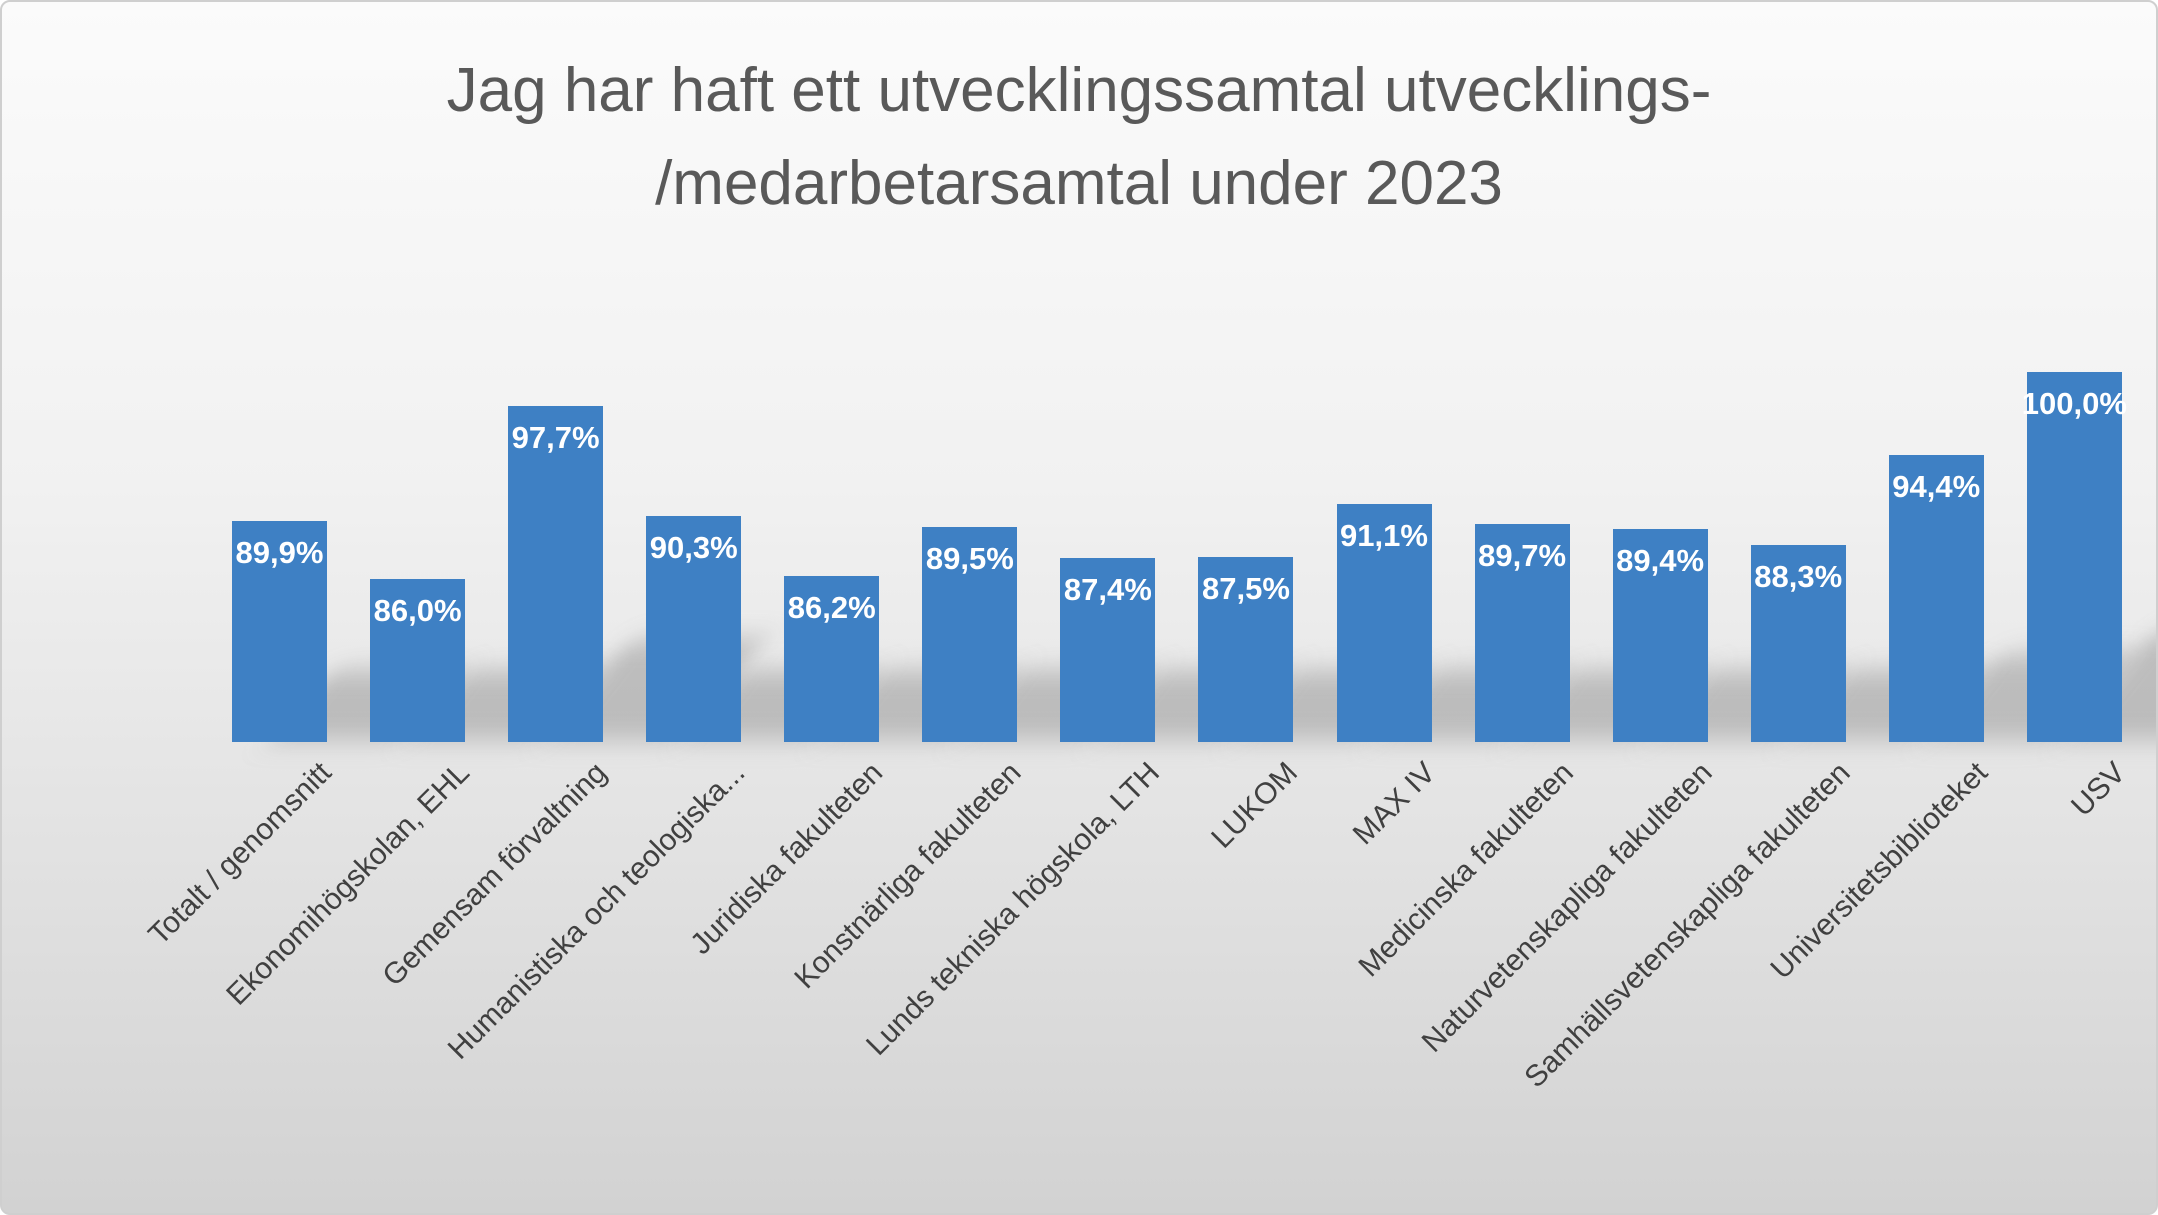 The width and height of the screenshot is (2158, 1215). I want to click on x-axis-label: LUKOM, so click(1254, 805).